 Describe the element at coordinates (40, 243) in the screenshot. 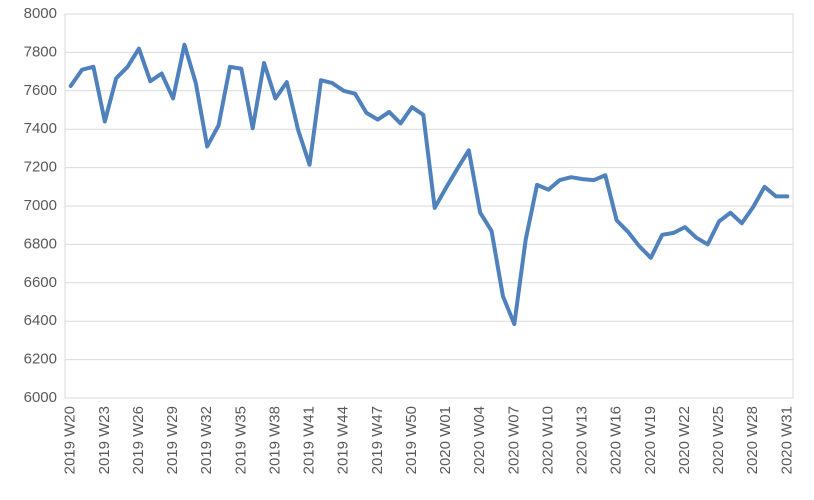

I see `y-tick-label: 6800` at that location.